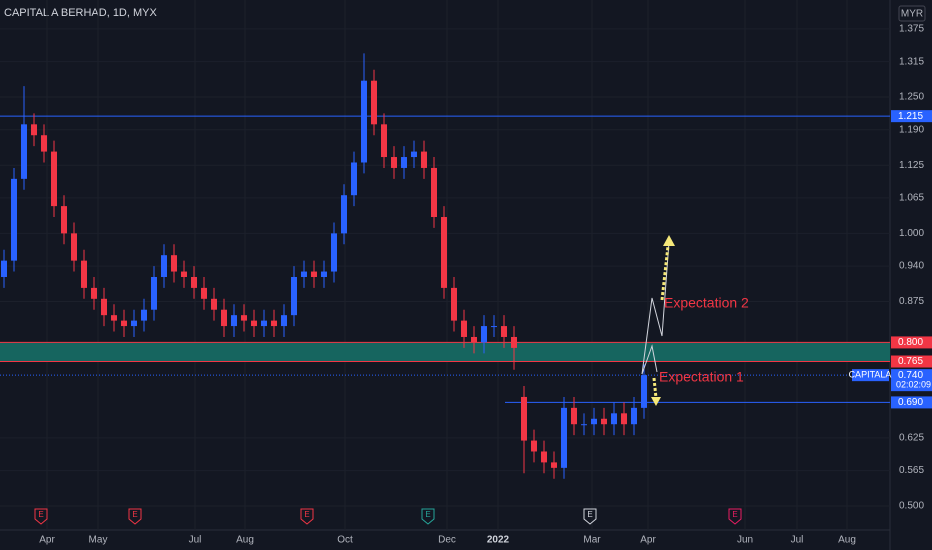  What do you see at coordinates (98, 540) in the screenshot?
I see `x-tick-label: May` at bounding box center [98, 540].